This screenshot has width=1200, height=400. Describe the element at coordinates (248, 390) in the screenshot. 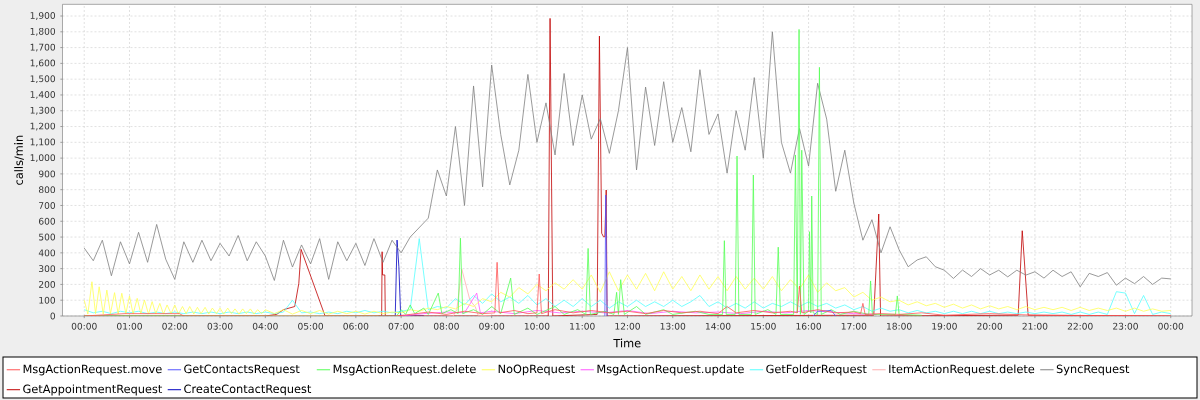

I see `legend-label: CreateContactRequest` at that location.